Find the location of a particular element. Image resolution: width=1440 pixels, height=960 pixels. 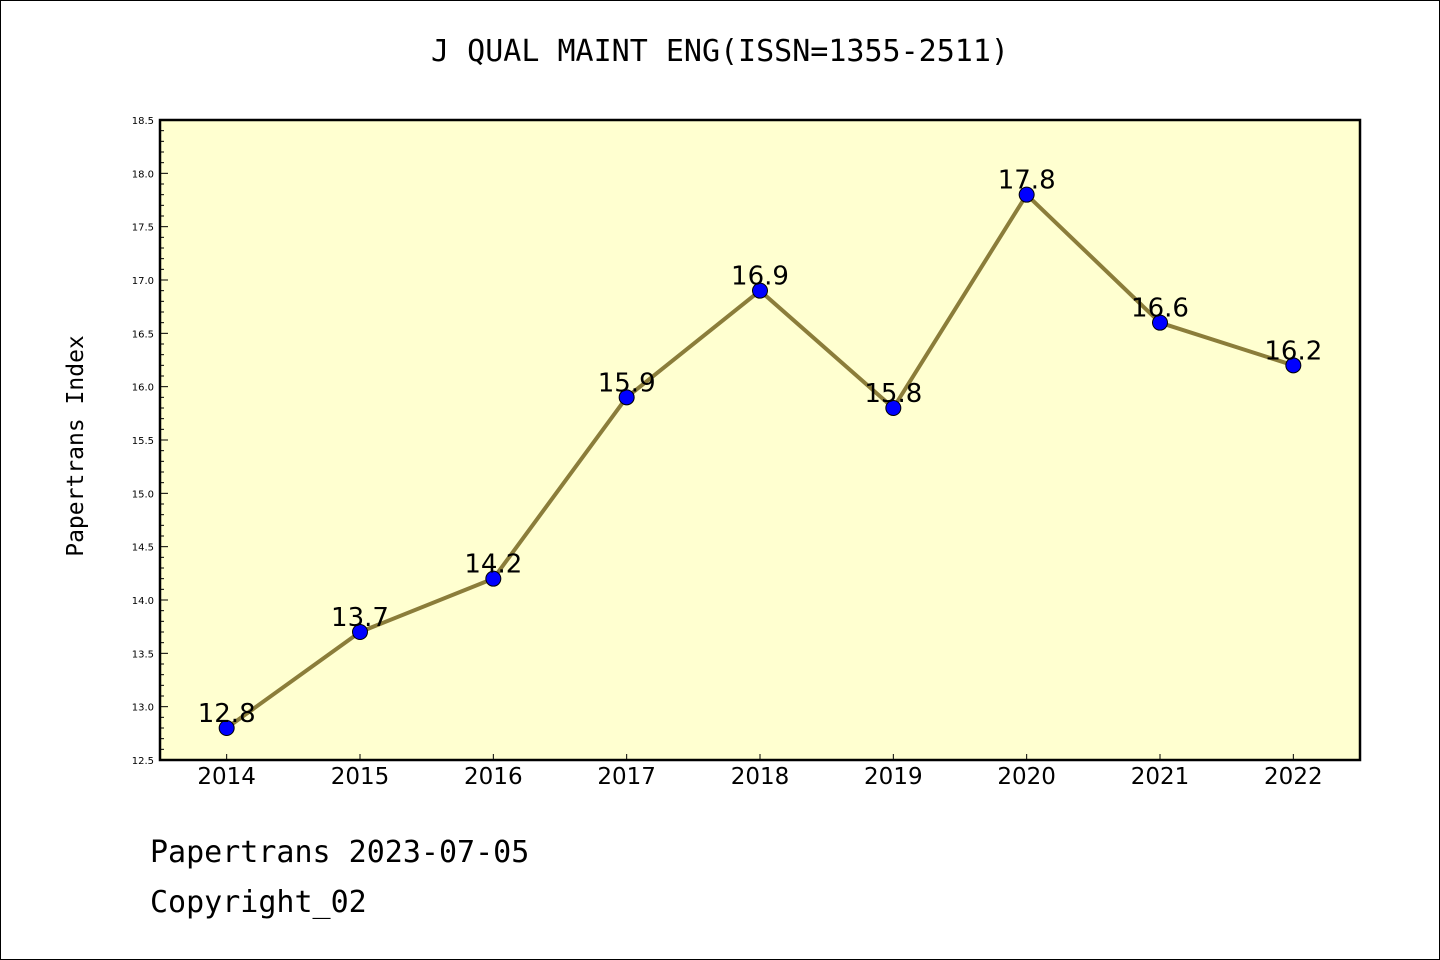

y-tick-label: 15.5 is located at coordinates (143, 441).